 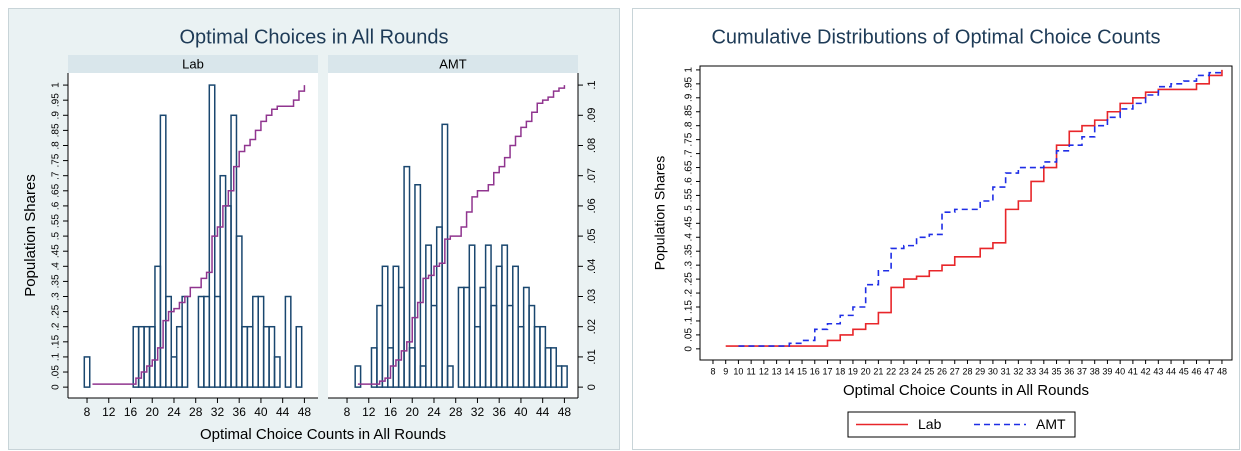 I want to click on x-tick-label: 21, so click(x=878, y=371).